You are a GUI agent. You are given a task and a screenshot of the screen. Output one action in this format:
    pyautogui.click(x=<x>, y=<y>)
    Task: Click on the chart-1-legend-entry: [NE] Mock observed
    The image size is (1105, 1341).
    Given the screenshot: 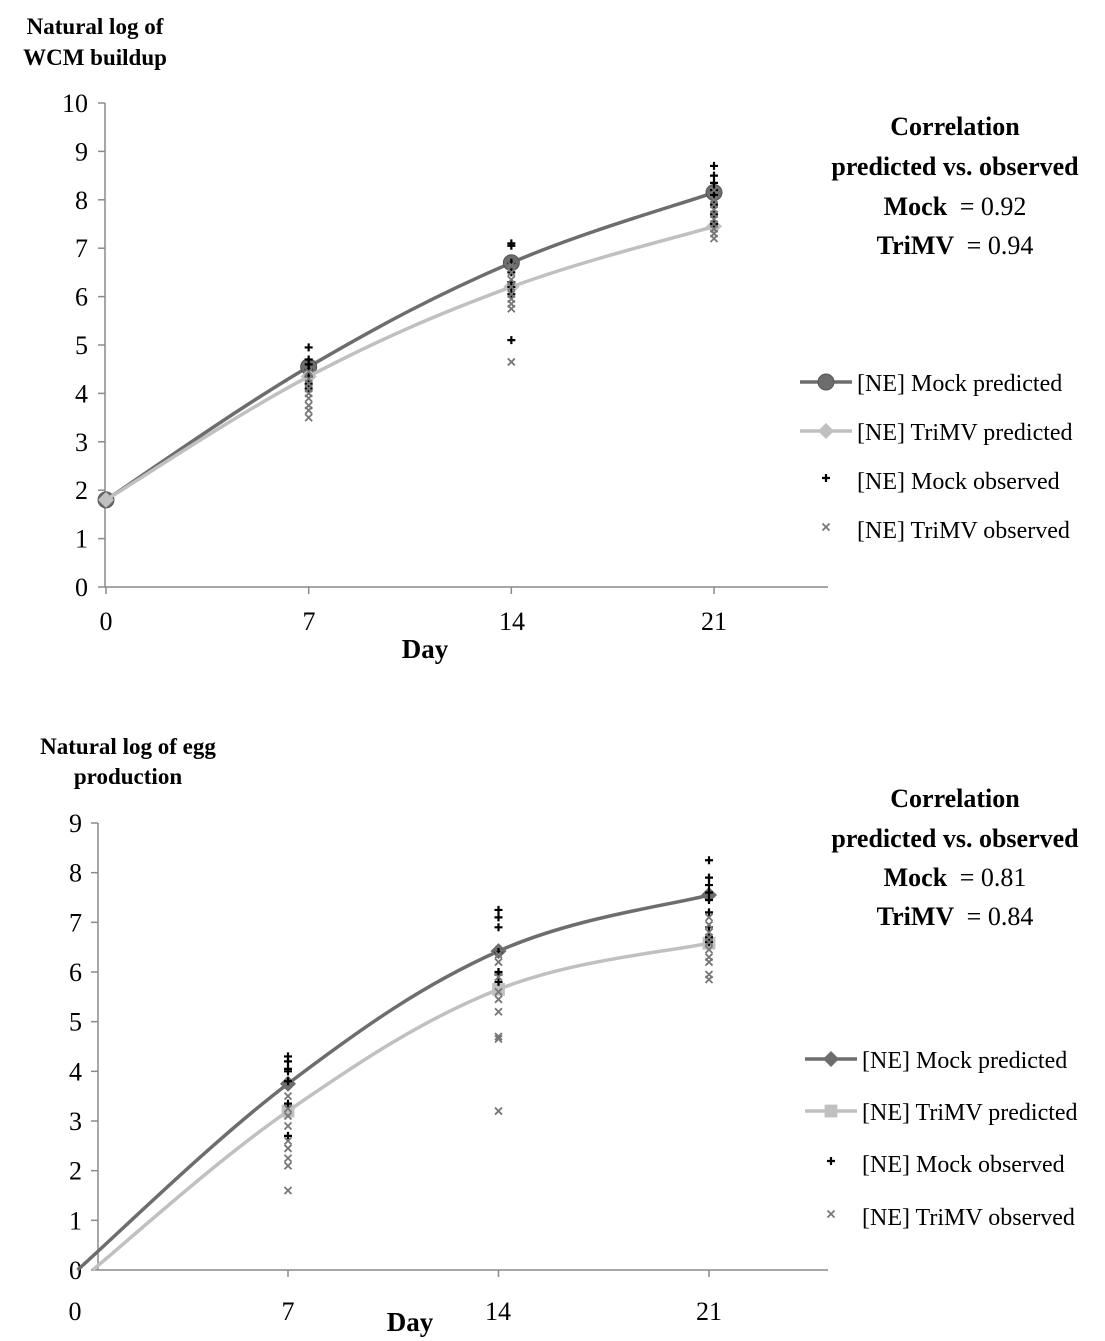 What is the action you would take?
    pyautogui.click(x=941, y=482)
    